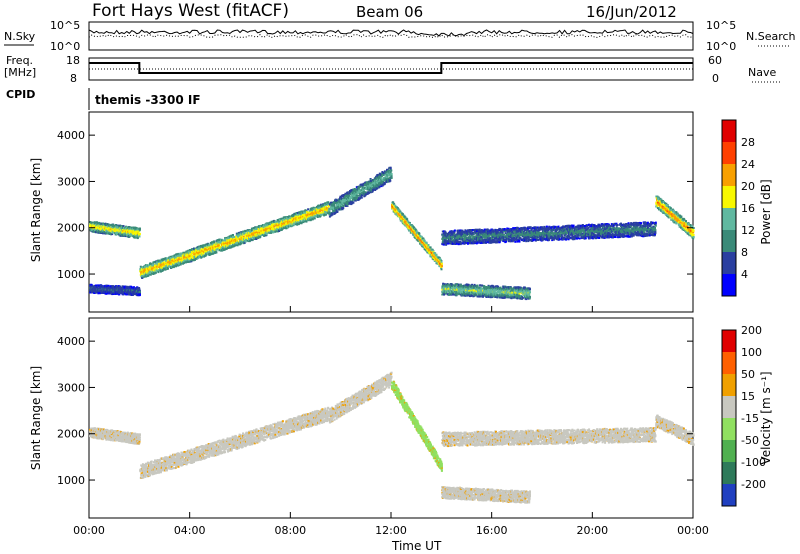 This screenshot has height=554, width=800. Describe the element at coordinates (771, 36) in the screenshot. I see `nsearch-label: N.Search` at that location.